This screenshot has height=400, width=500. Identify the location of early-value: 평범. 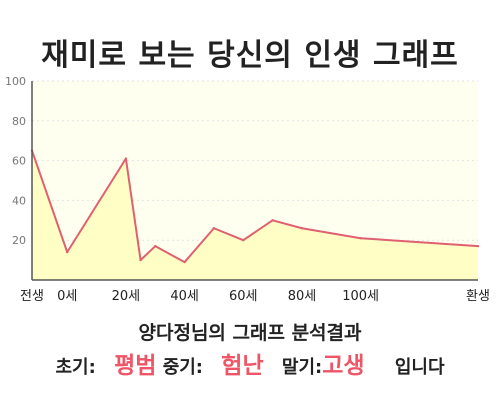
(135, 366).